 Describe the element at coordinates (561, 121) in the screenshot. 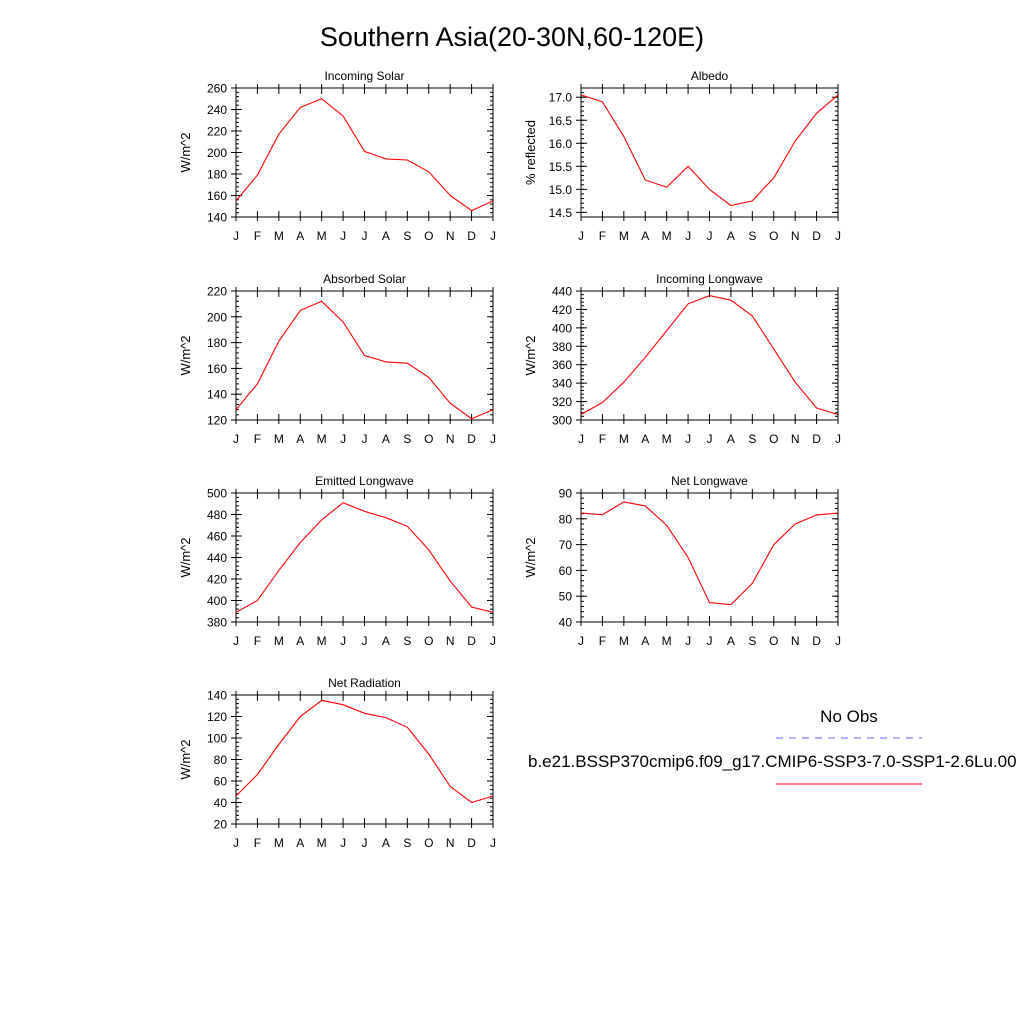

I see `y-tick-label: 16.5` at that location.